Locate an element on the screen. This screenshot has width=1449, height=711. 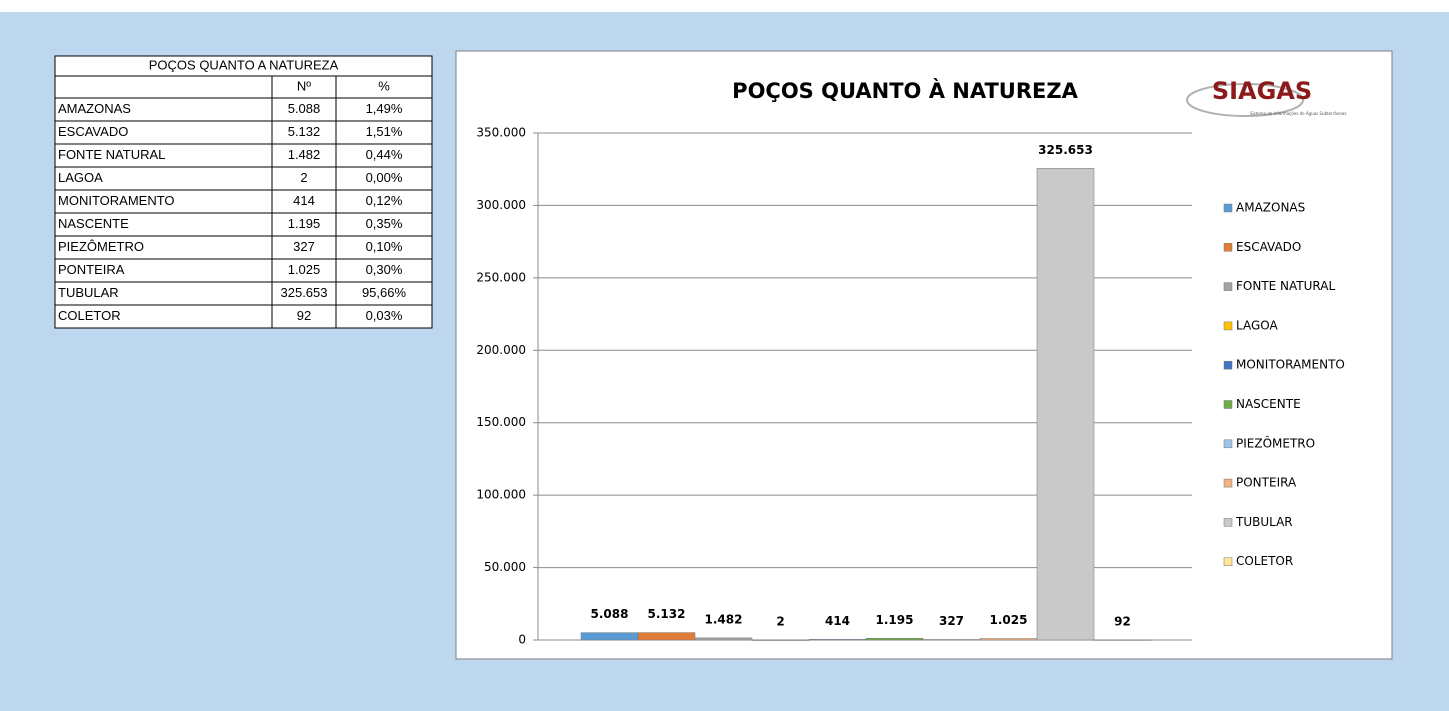
table-cell: 0,00% is located at coordinates (384, 177).